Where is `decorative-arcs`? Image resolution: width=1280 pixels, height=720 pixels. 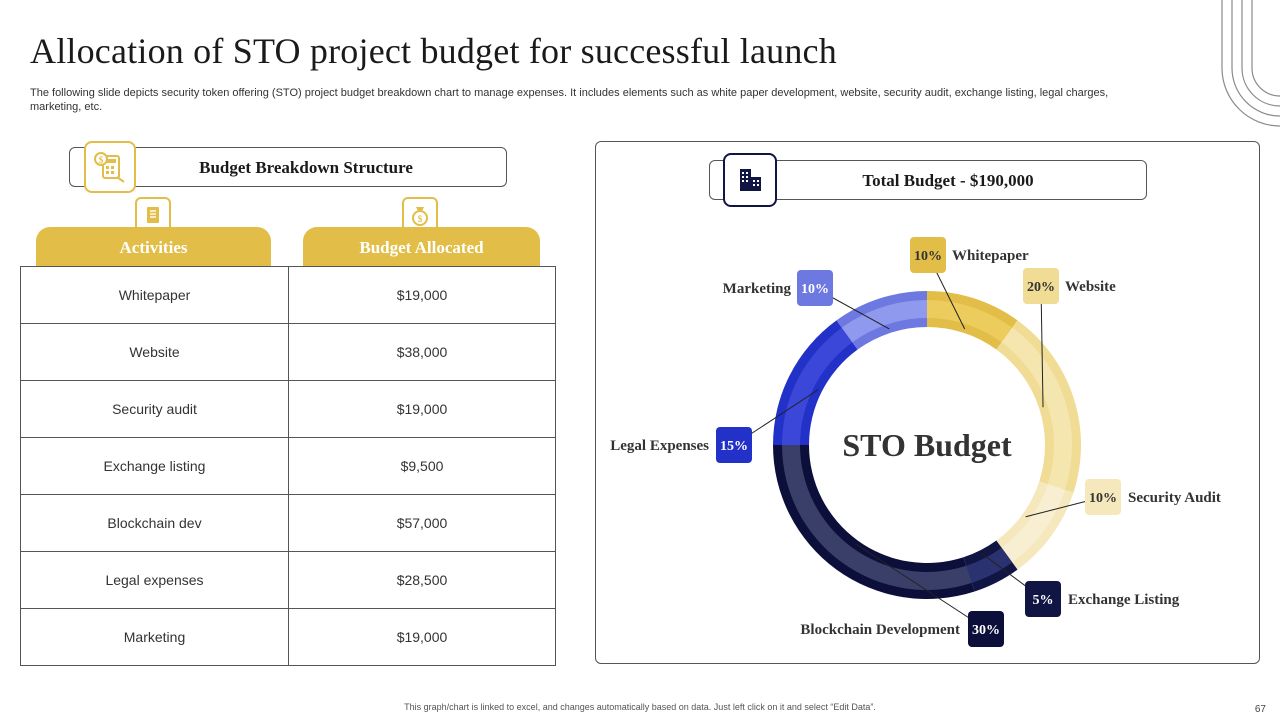
decorative-arcs is located at coordinates (1250, 63).